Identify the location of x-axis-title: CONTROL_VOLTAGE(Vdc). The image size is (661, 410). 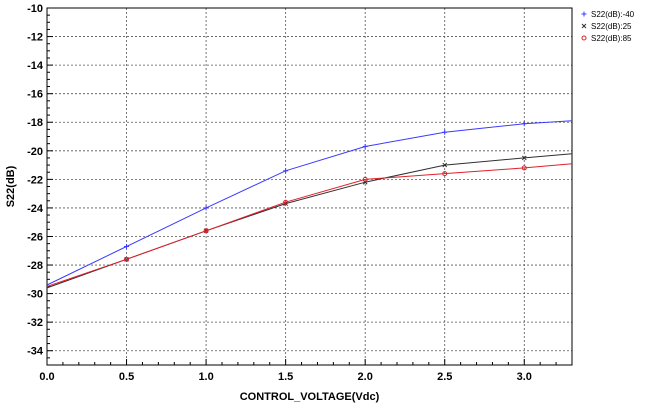
(310, 397).